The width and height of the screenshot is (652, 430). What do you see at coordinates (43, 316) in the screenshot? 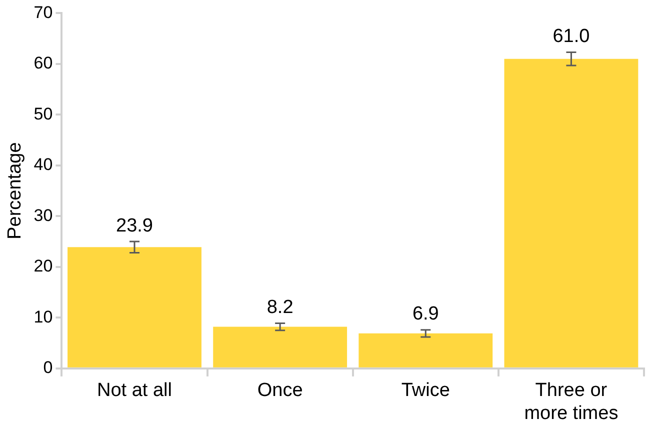
I see `y-tick-label: 10` at bounding box center [43, 316].